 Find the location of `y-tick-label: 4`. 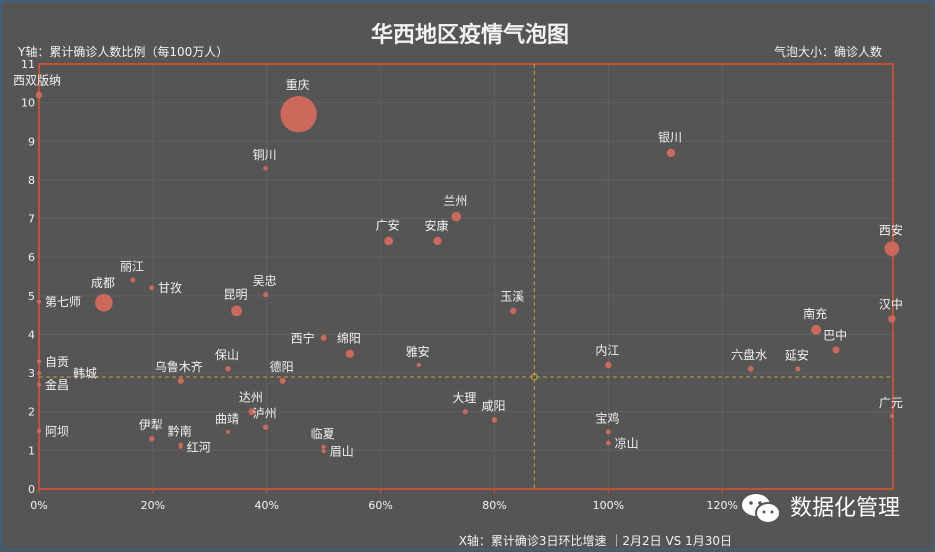

y-tick-label: 4 is located at coordinates (31, 334).